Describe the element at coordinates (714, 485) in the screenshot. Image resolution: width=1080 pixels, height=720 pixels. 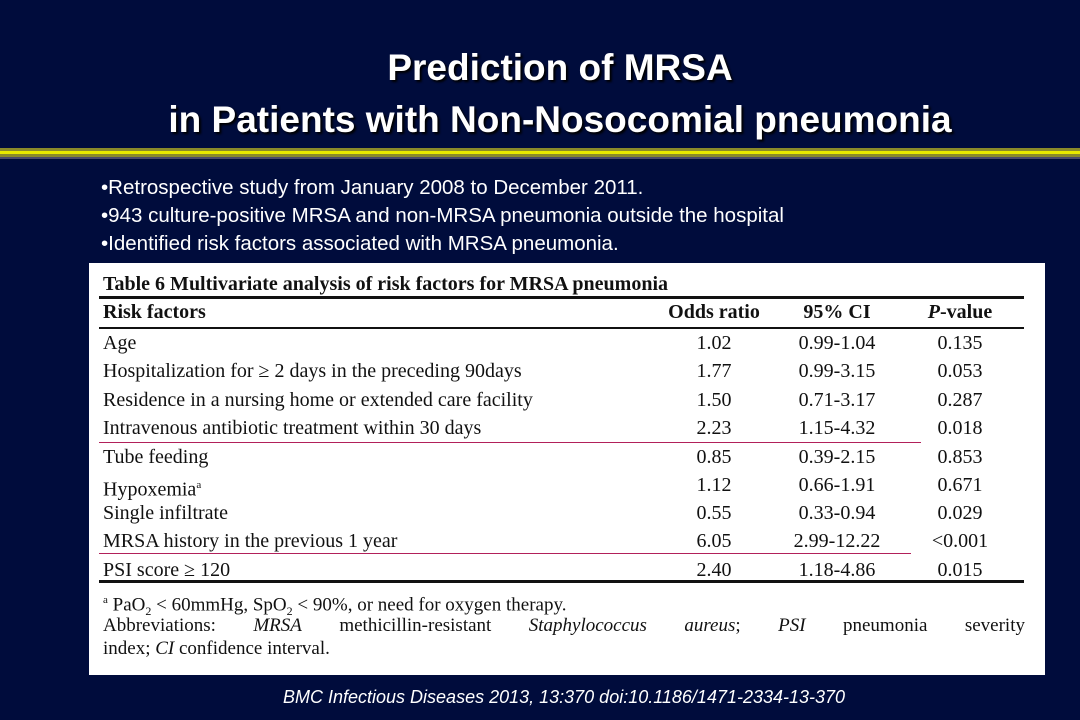
I see `row-odds-ratio: 1.12` at that location.